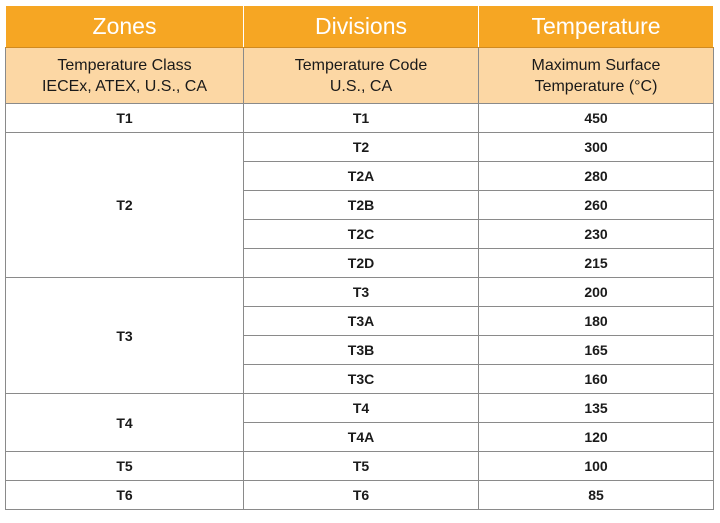  I want to click on table-row: T4A 120, so click(360, 437).